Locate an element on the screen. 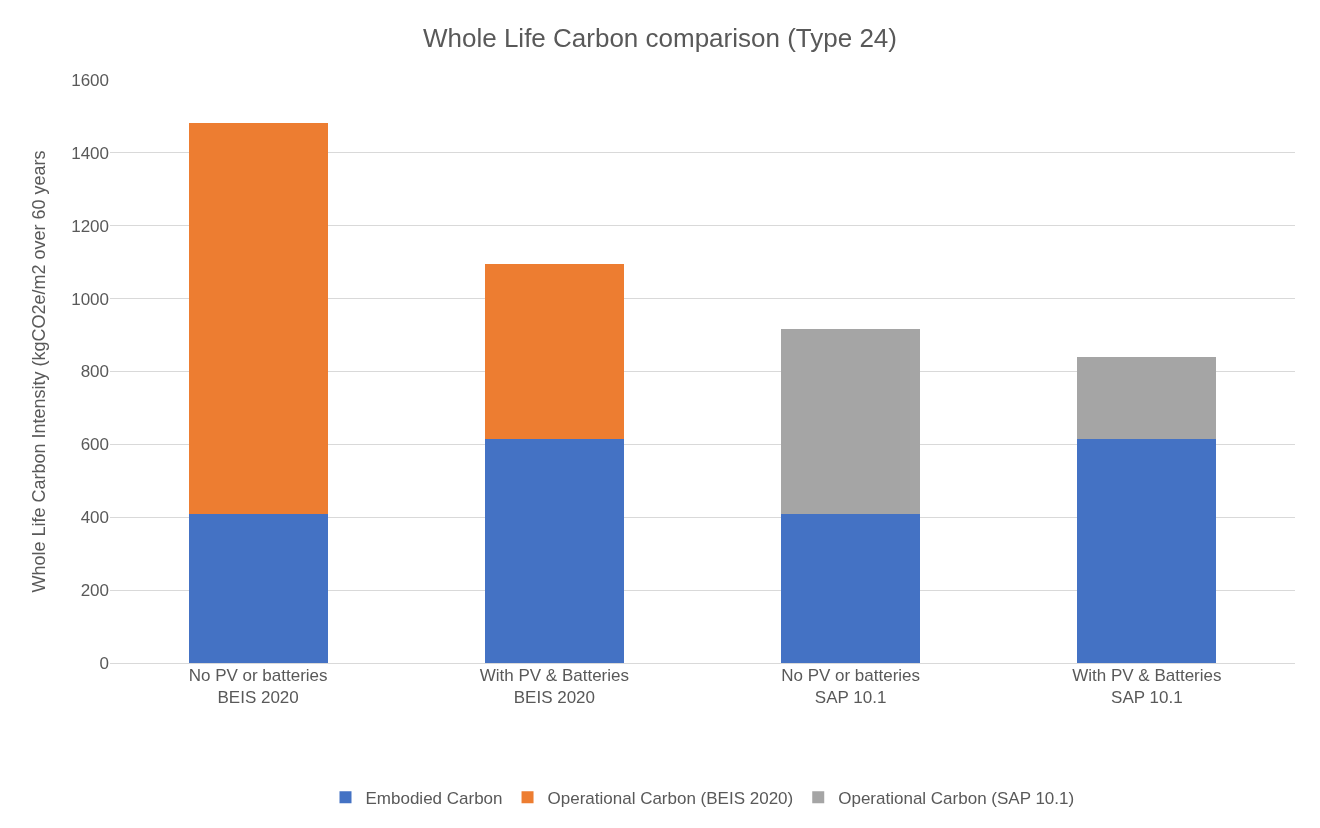 The width and height of the screenshot is (1320, 828). y-tick-label: 200 is located at coordinates (94, 591).